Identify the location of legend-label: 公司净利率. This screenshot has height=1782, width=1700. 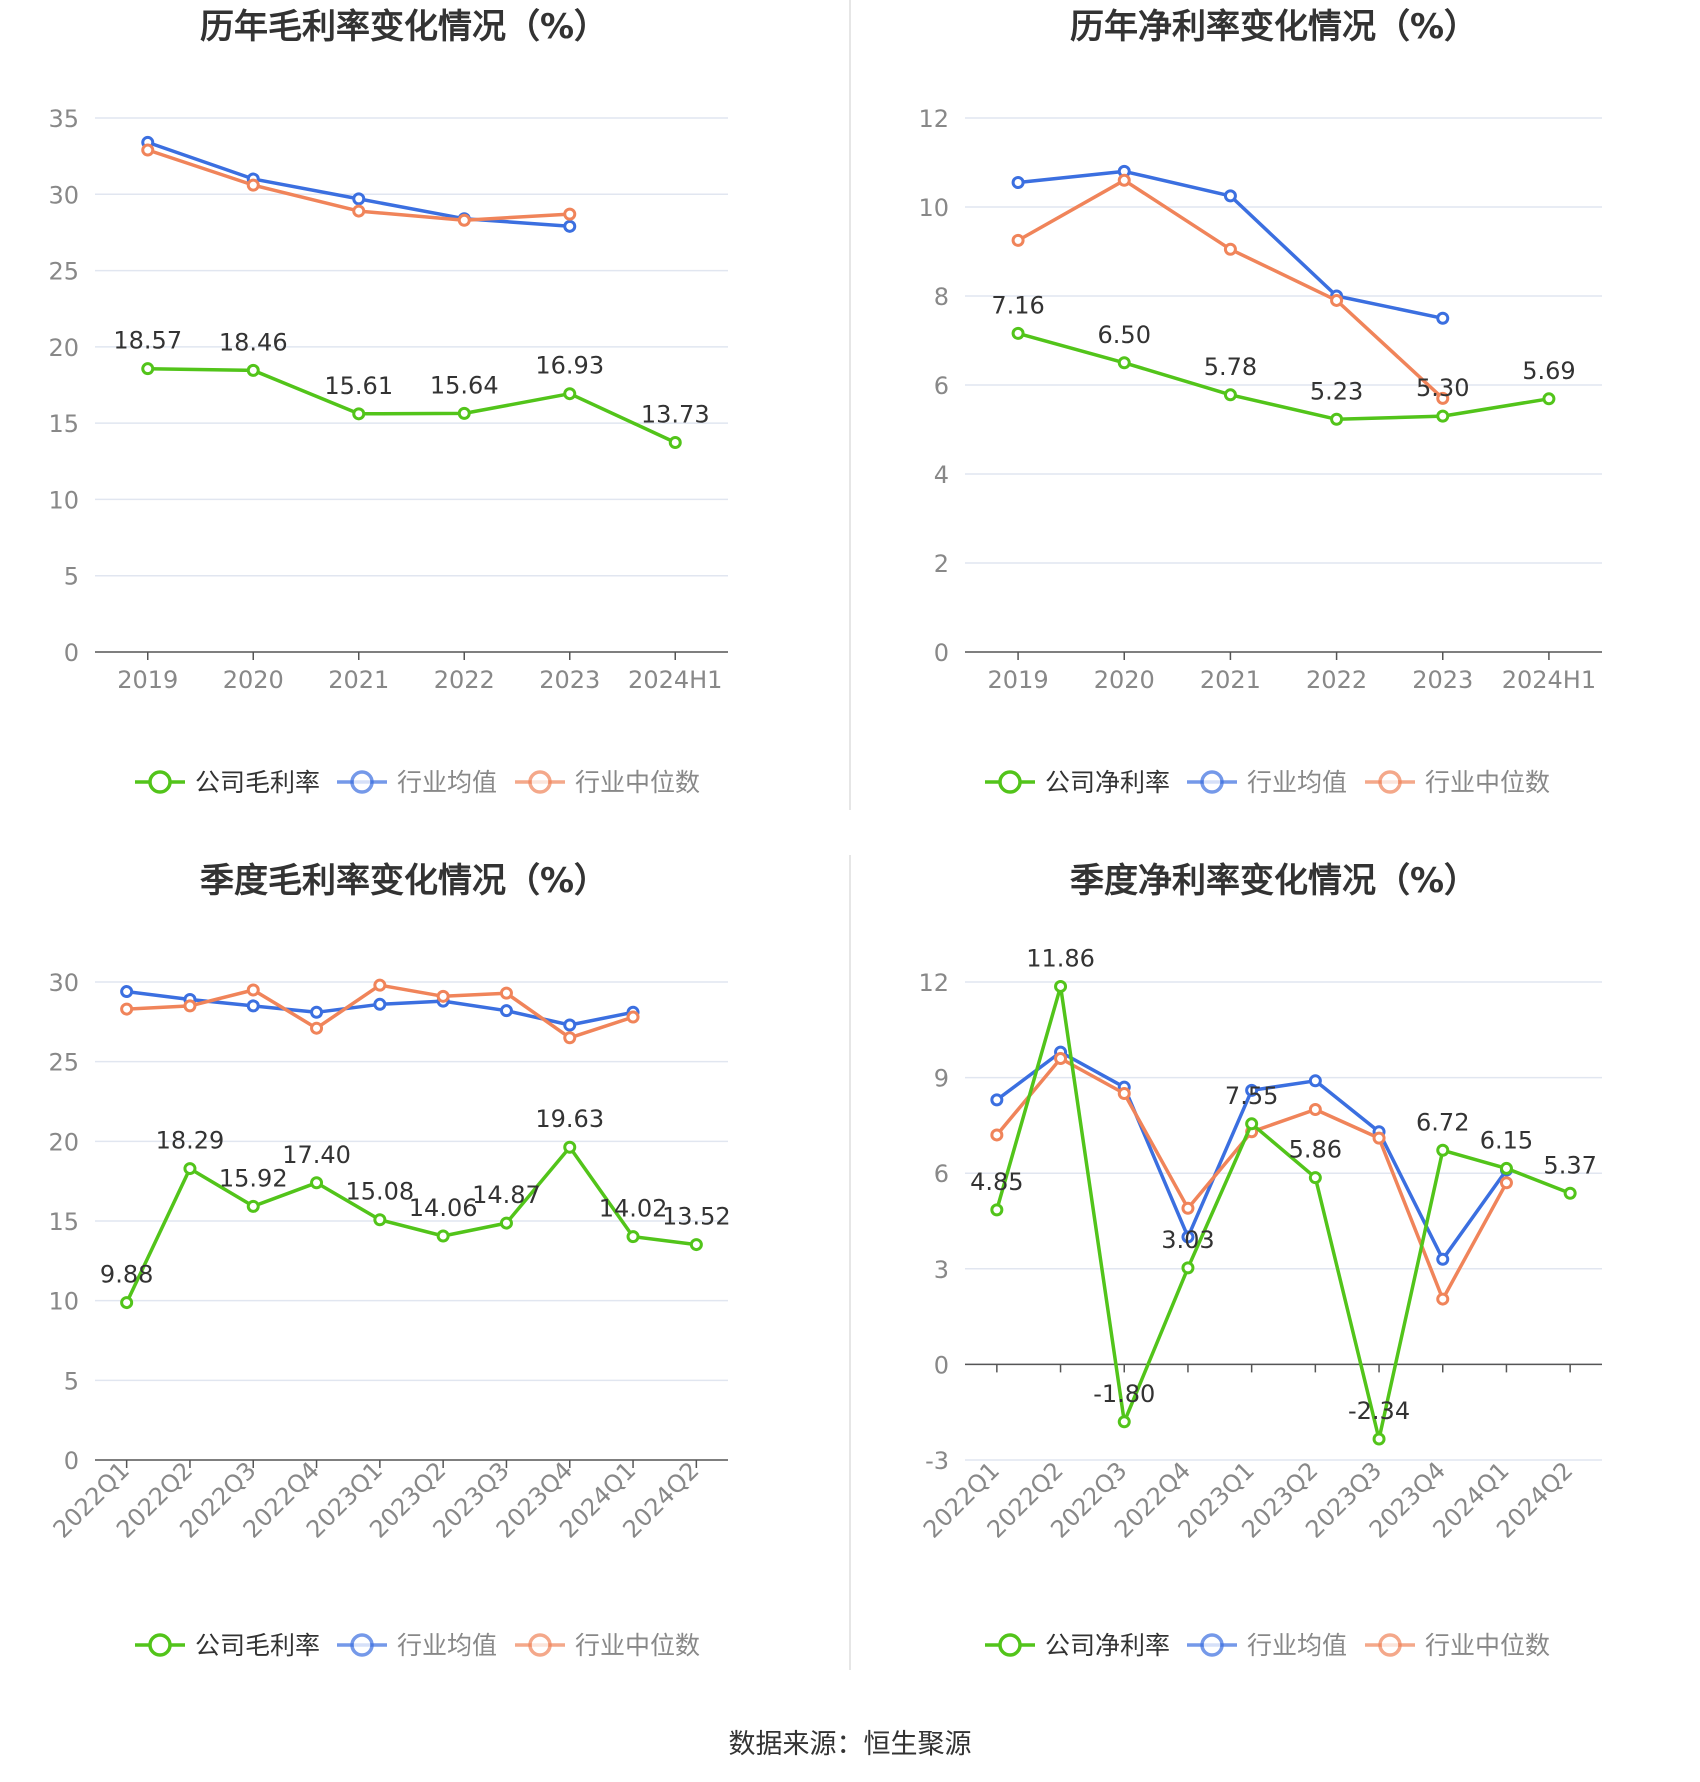
(1107, 1645).